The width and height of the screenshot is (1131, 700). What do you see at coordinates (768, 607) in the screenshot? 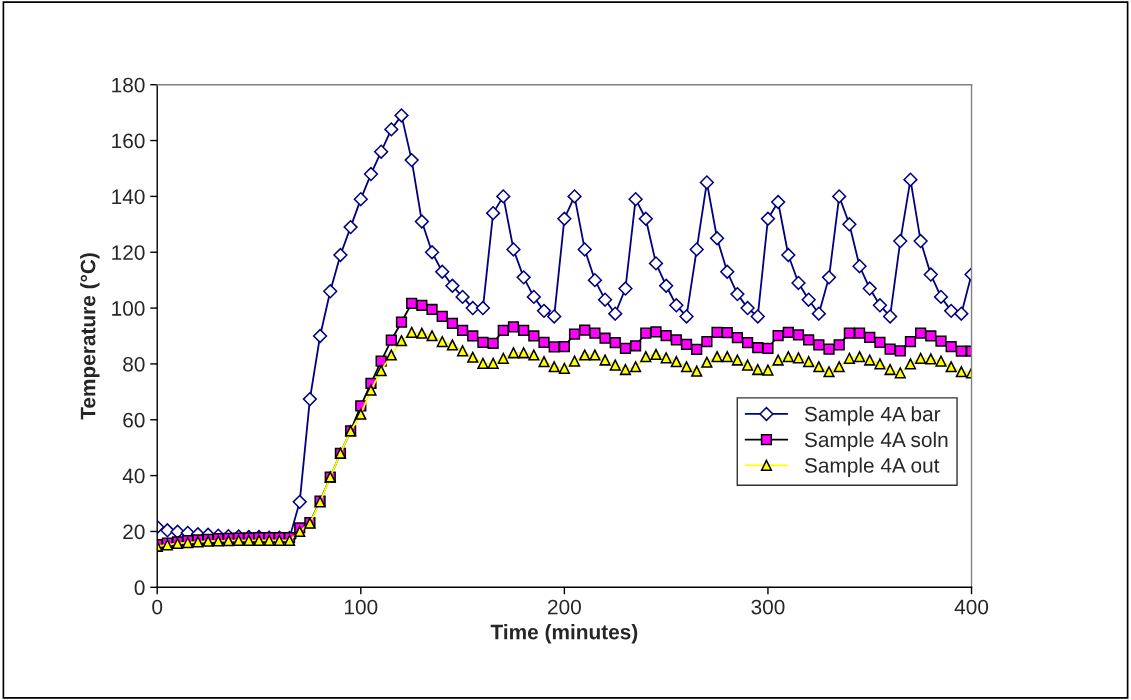
I see `x-tick-label: 300` at bounding box center [768, 607].